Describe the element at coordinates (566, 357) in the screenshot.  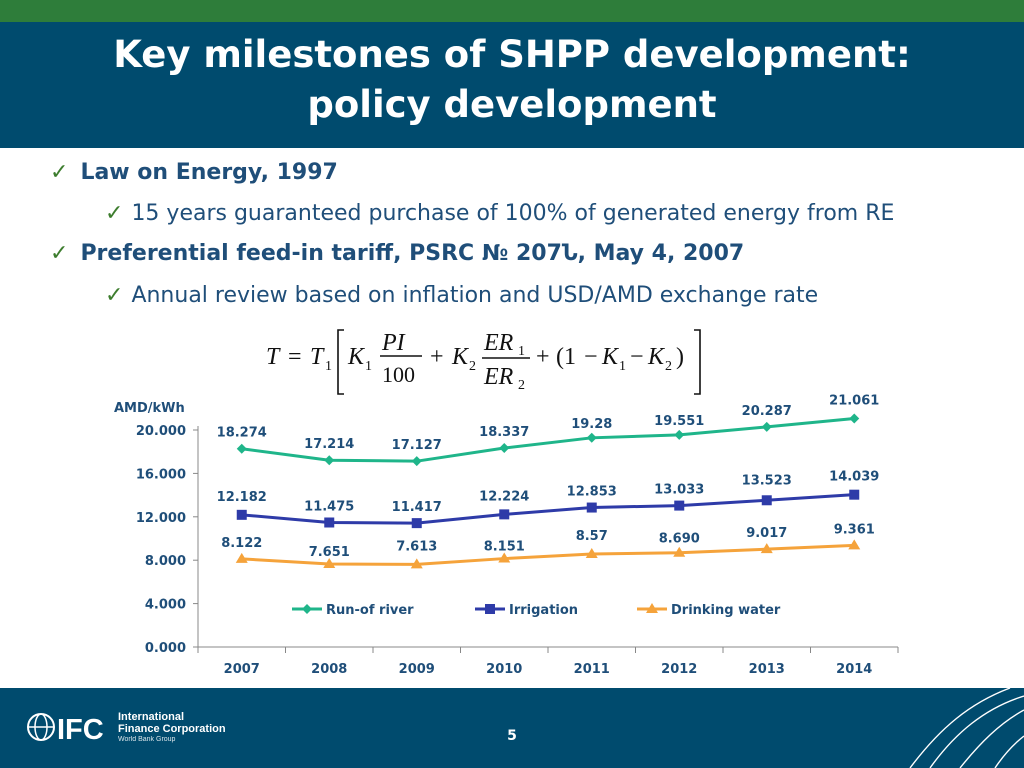
I see `formula-one: (1` at that location.